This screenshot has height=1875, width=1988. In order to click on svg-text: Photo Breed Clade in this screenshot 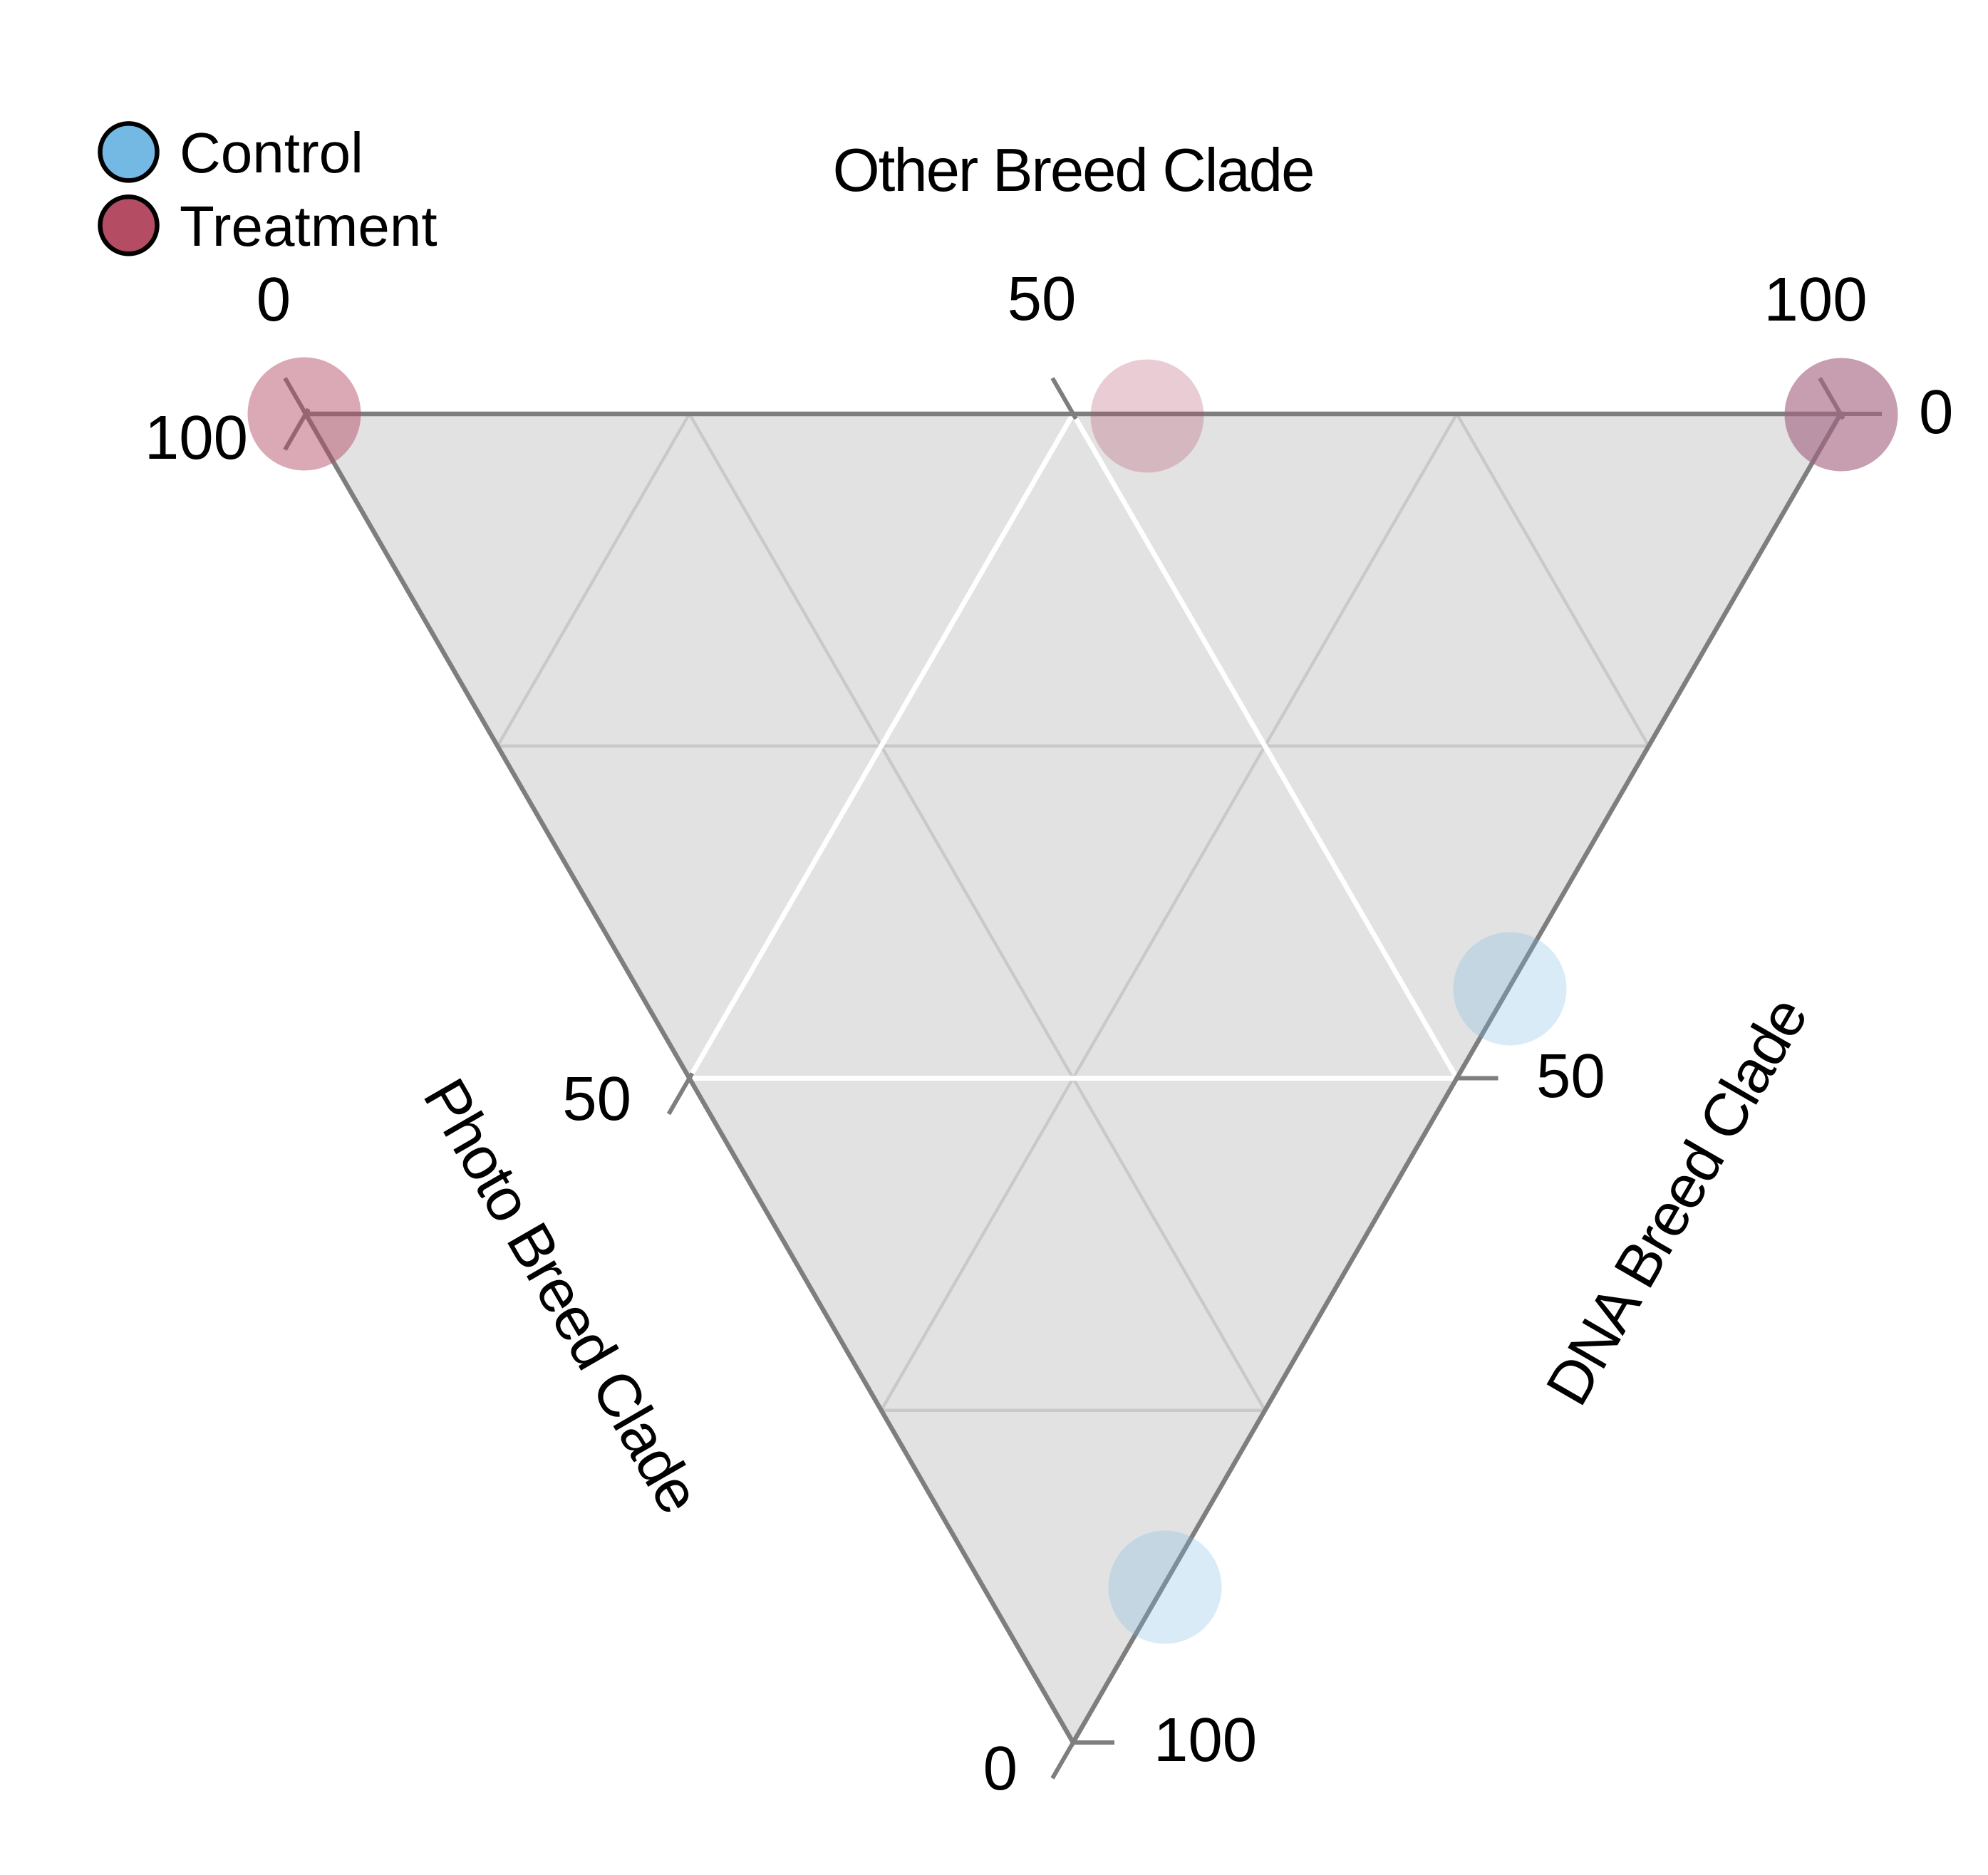, I will do `click(561, 1296)`.